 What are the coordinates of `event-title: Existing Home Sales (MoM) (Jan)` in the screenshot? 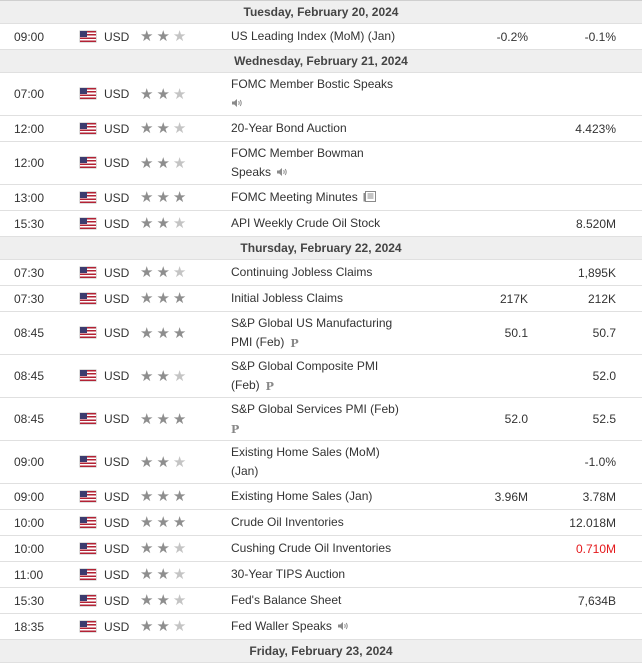 It's located at (305, 461).